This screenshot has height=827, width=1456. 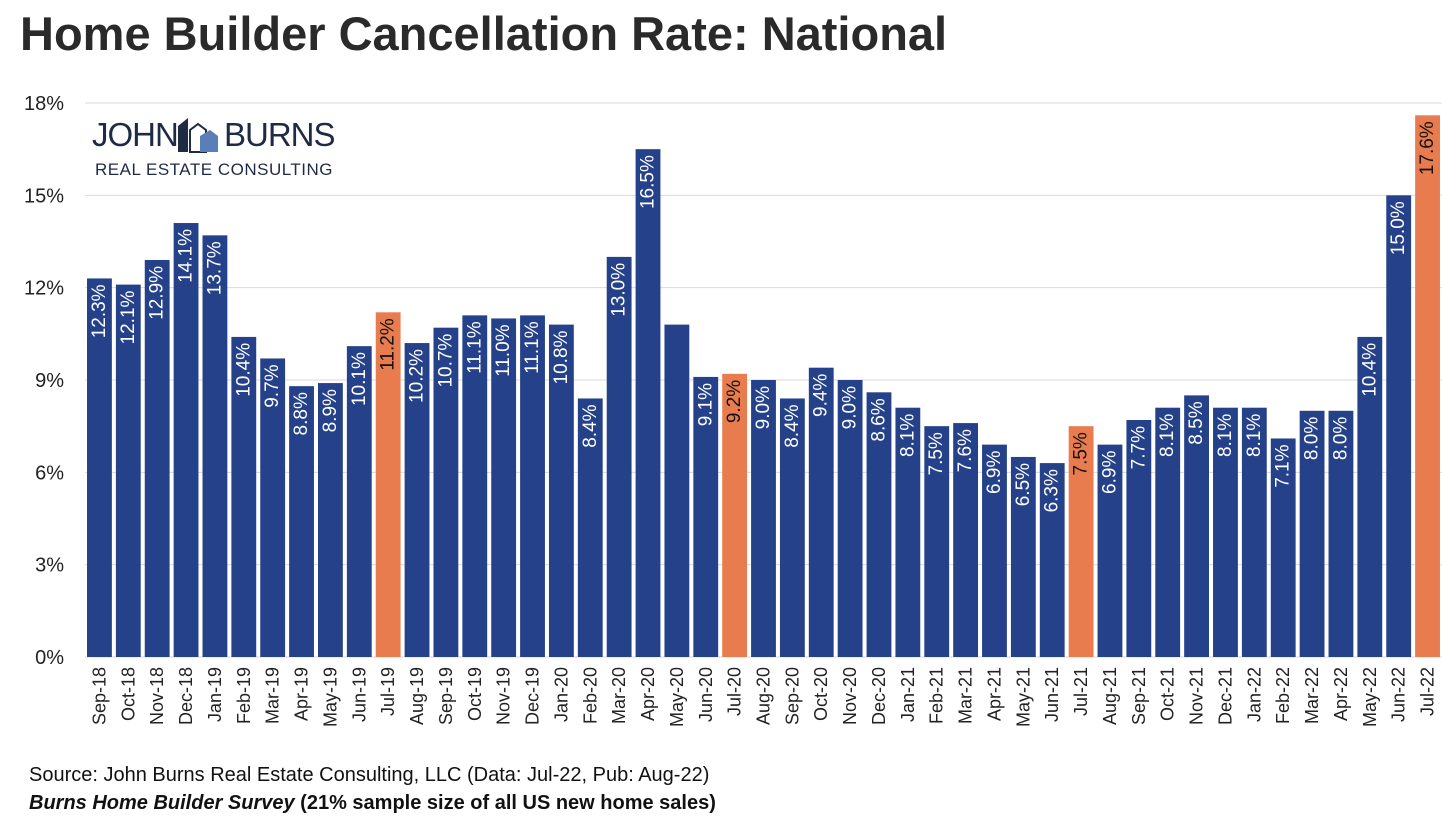 What do you see at coordinates (648, 694) in the screenshot?
I see `x-tick-label: Apr-20` at bounding box center [648, 694].